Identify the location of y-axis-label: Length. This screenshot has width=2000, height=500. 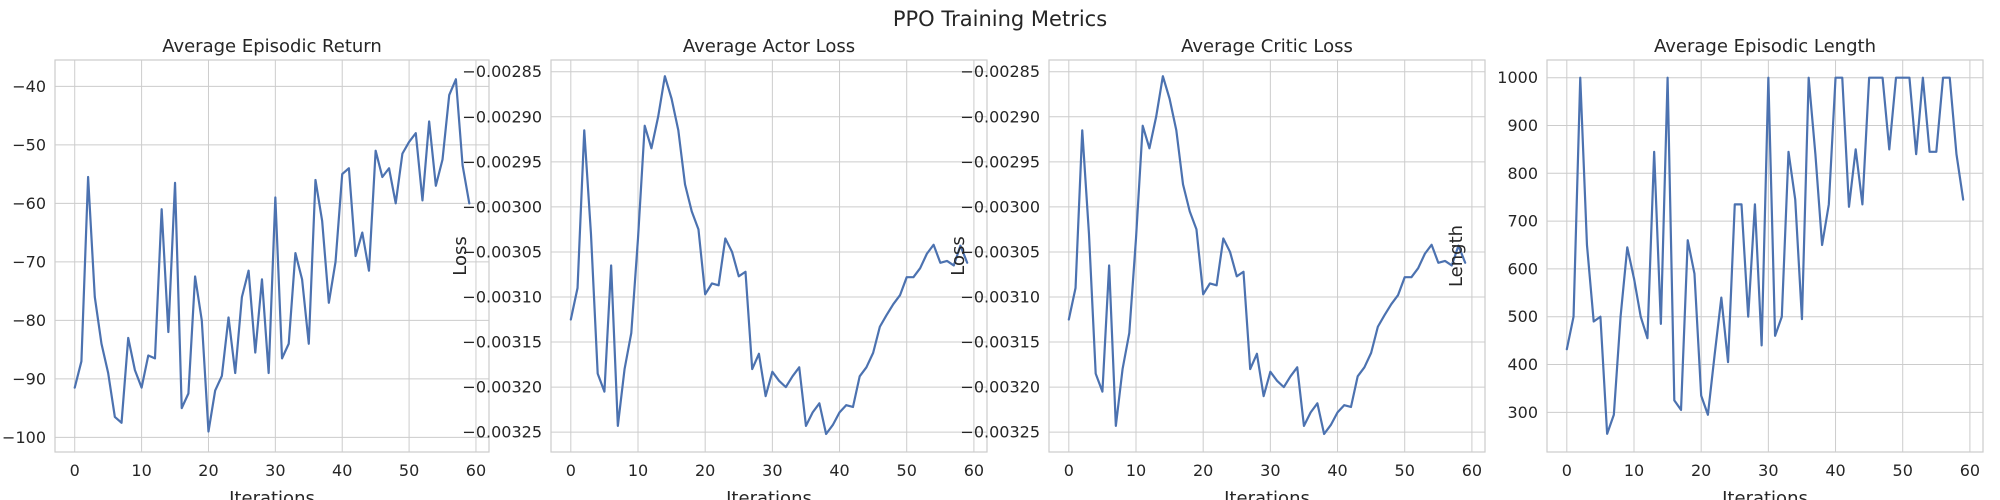
(1456, 256).